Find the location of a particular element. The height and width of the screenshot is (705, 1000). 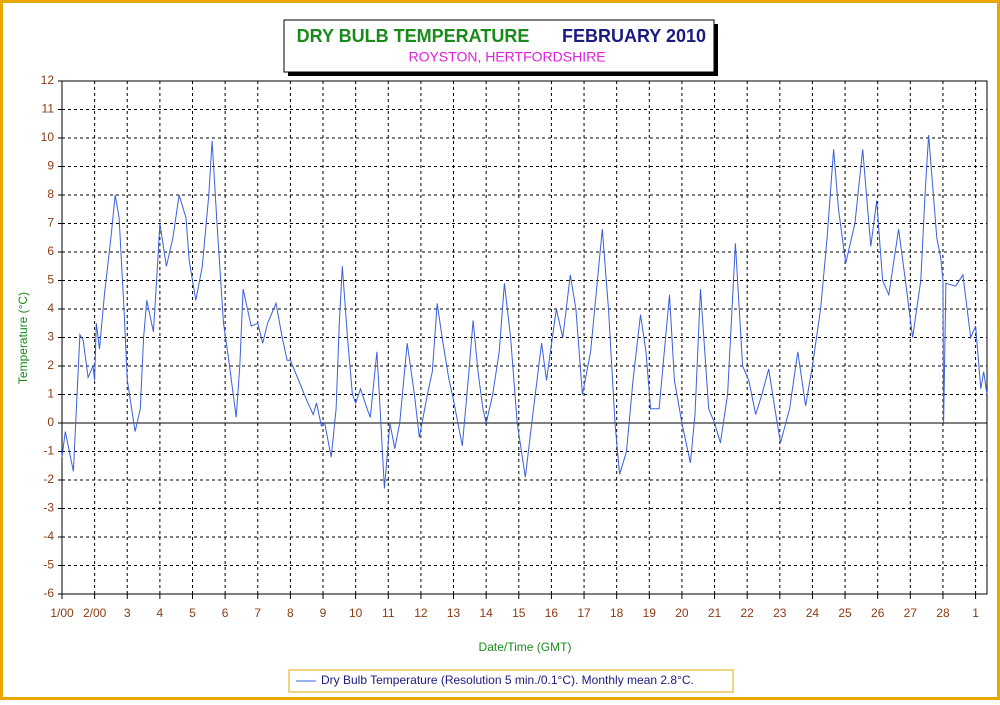

x-tick-label: 4 is located at coordinates (160, 613).